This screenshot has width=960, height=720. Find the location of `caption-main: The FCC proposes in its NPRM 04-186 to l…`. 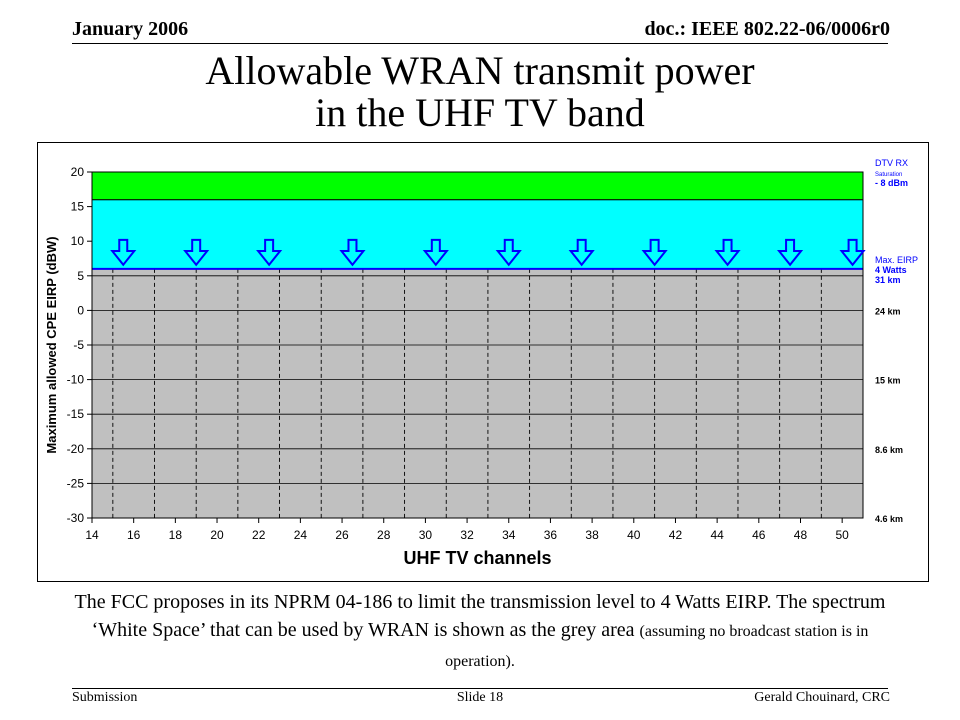

caption-main: The FCC proposes in its NPRM 04-186 to l… is located at coordinates (480, 616).